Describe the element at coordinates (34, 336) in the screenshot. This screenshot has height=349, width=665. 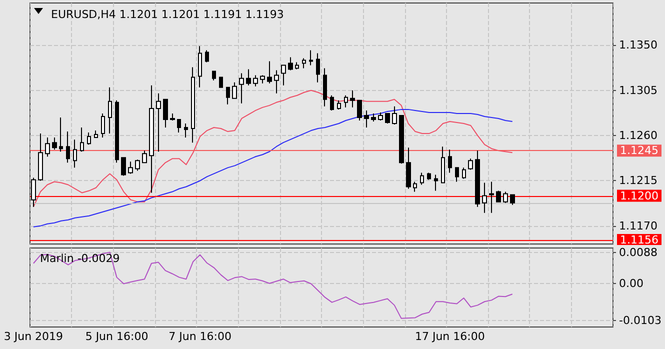
I see `x-tick-label: 3 Jun 2019` at that location.